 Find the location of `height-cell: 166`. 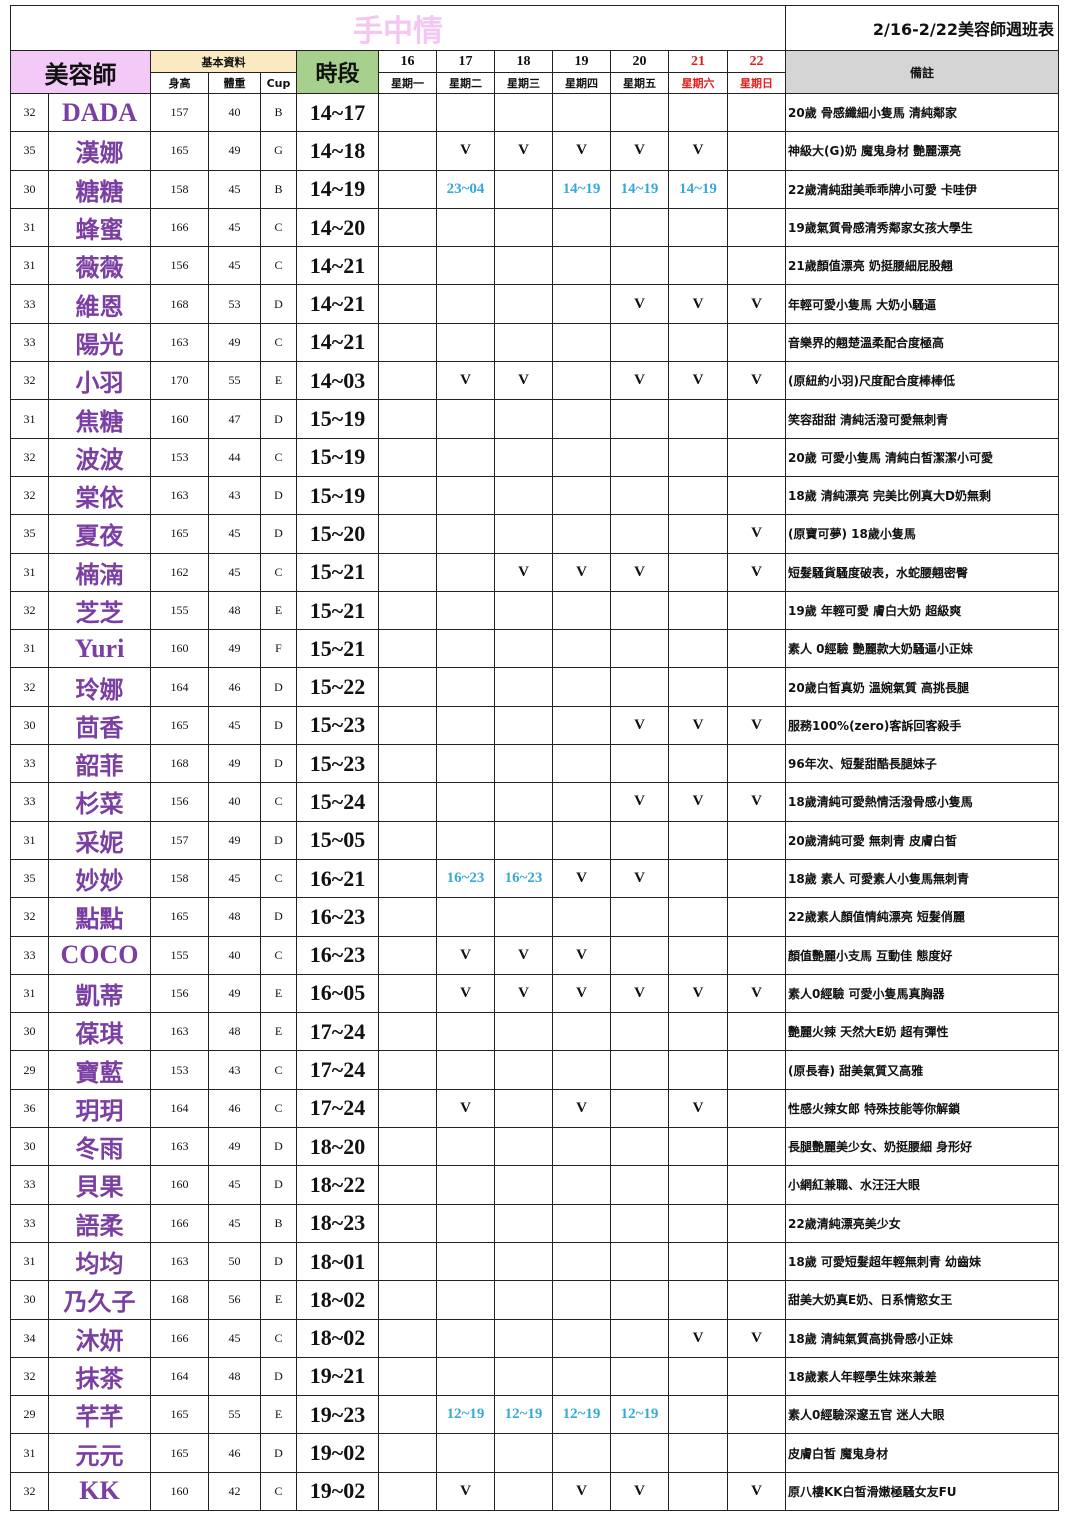

height-cell: 166 is located at coordinates (179, 1338).